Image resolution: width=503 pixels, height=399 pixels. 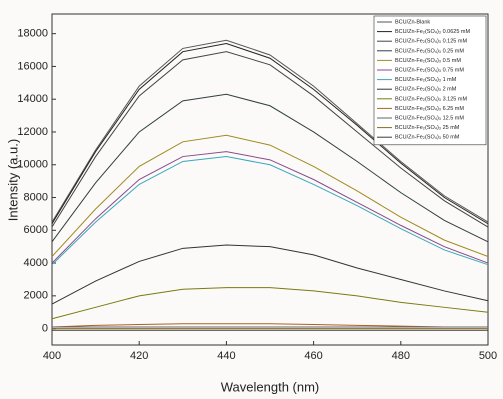 I want to click on legend-label: BCU/Zn-Fe₂(SO₄)₃ 0.125 mM, so click(x=431, y=42).